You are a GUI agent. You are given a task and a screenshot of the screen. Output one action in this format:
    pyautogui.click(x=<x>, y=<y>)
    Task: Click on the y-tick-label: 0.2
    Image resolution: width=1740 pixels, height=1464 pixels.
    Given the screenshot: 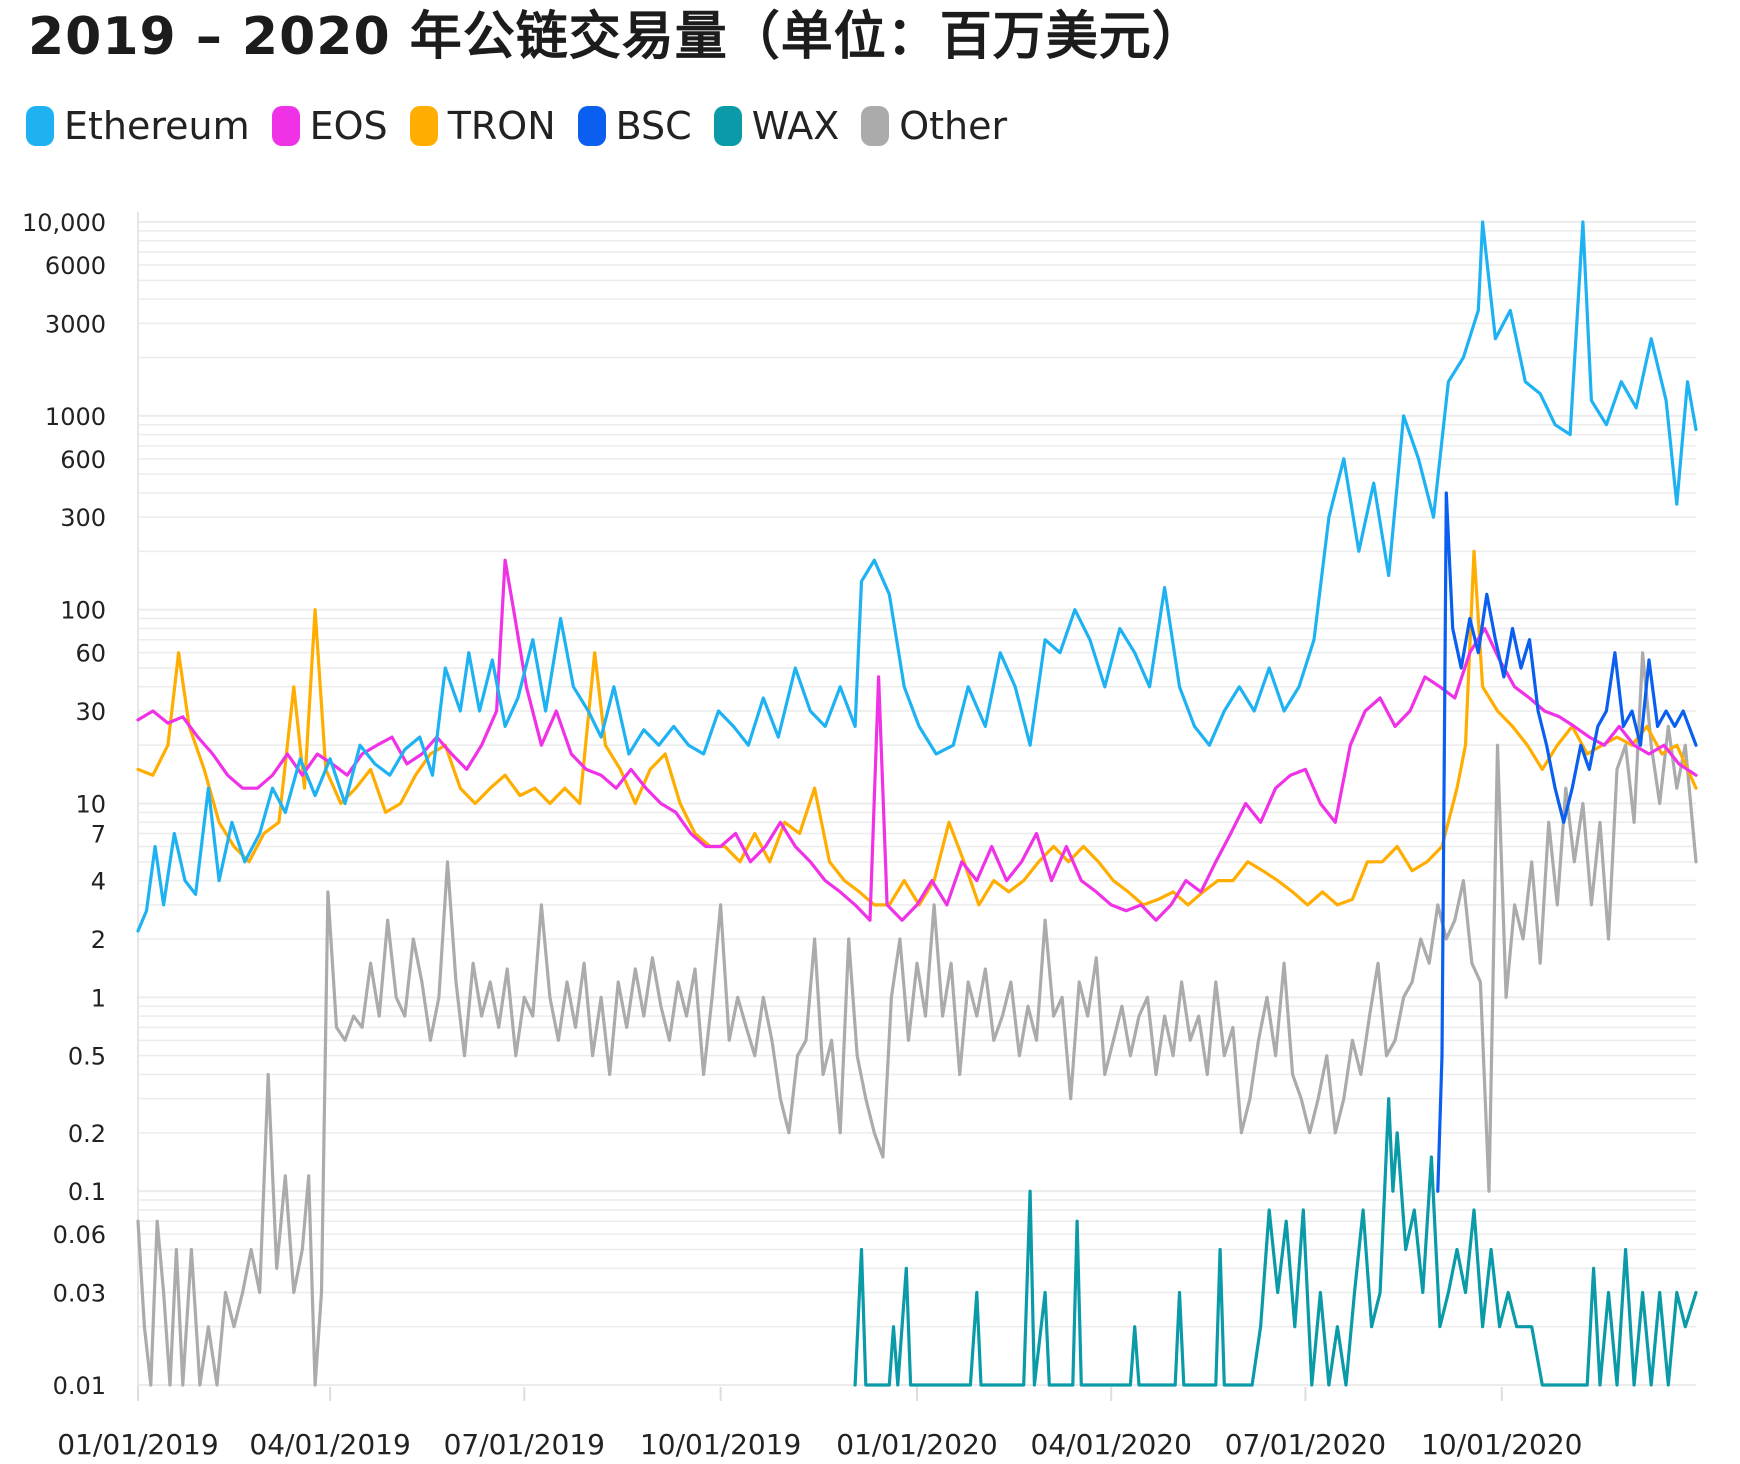 What is the action you would take?
    pyautogui.click(x=87, y=1134)
    